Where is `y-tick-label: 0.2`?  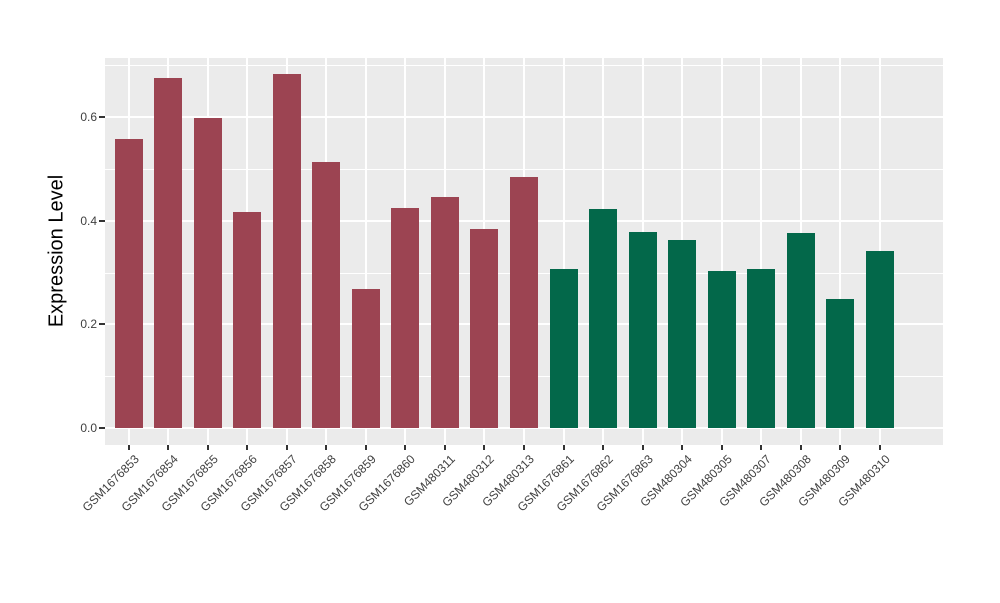 y-tick-label: 0.2 is located at coordinates (88, 324).